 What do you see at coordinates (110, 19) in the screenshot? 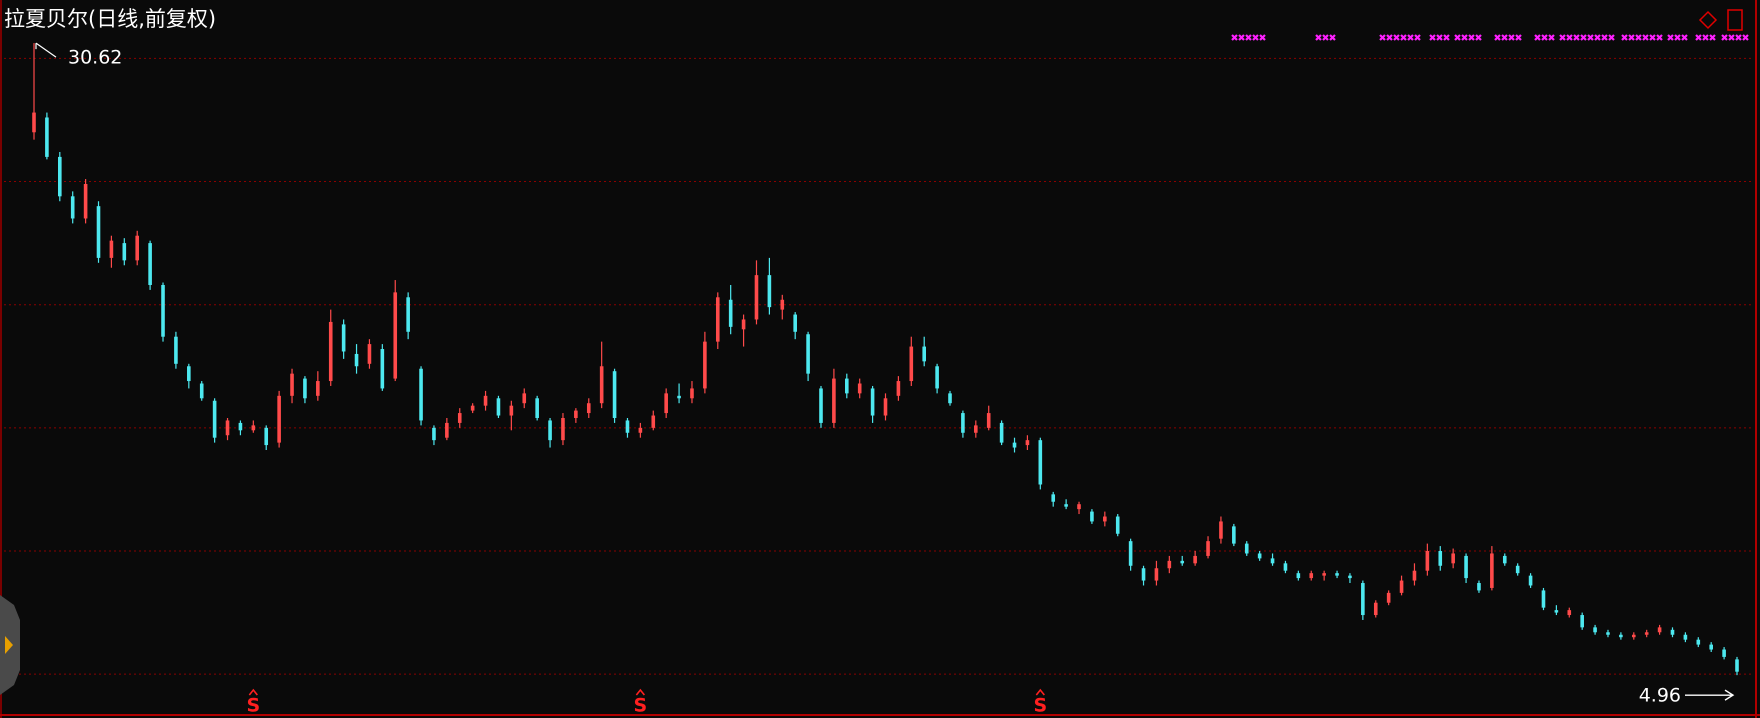
I see `chart-title: 拉夏贝尔(日线,前复权)` at bounding box center [110, 19].